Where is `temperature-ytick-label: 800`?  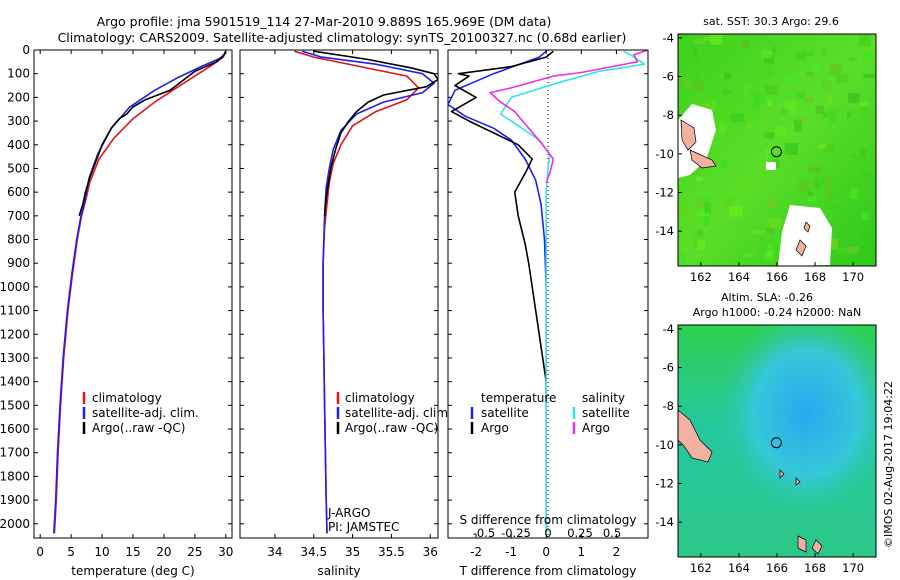 temperature-ytick-label: 800 is located at coordinates (18, 240).